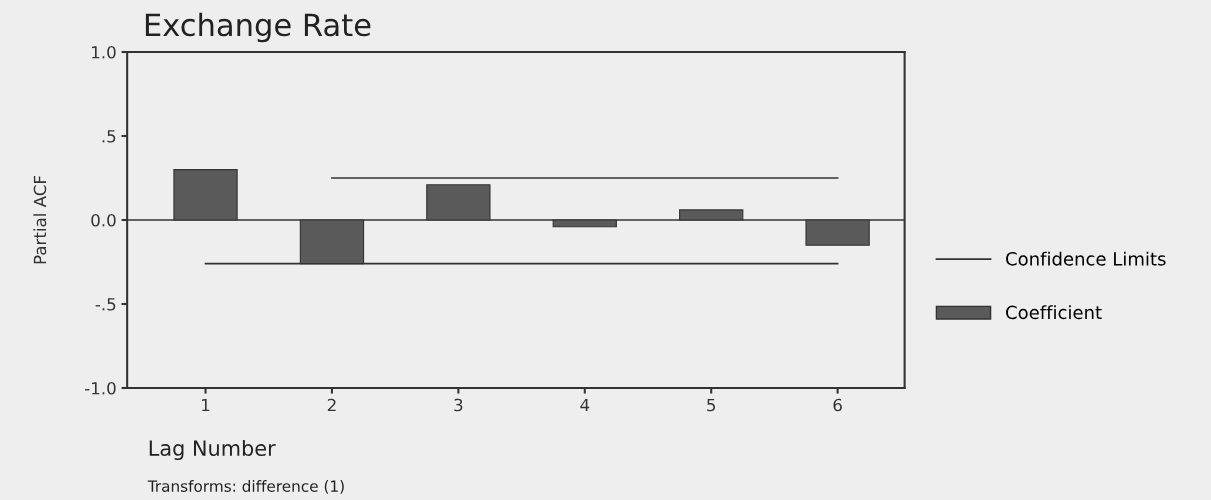 This screenshot has height=500, width=1211. I want to click on y-tick-label: .5, so click(109, 136).